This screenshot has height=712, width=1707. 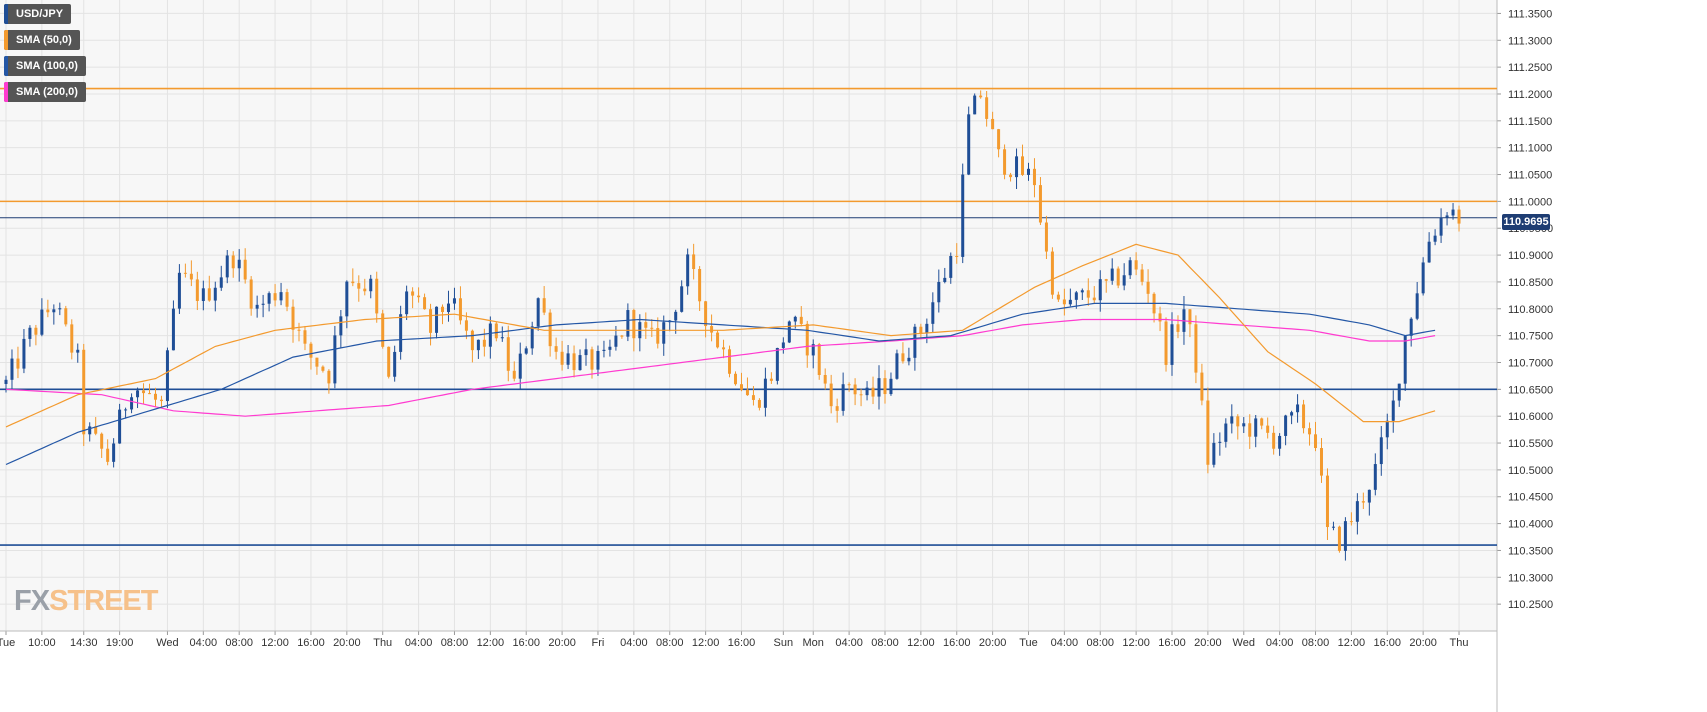 What do you see at coordinates (1208, 643) in the screenshot?
I see `x-tick-label: 20:00` at bounding box center [1208, 643].